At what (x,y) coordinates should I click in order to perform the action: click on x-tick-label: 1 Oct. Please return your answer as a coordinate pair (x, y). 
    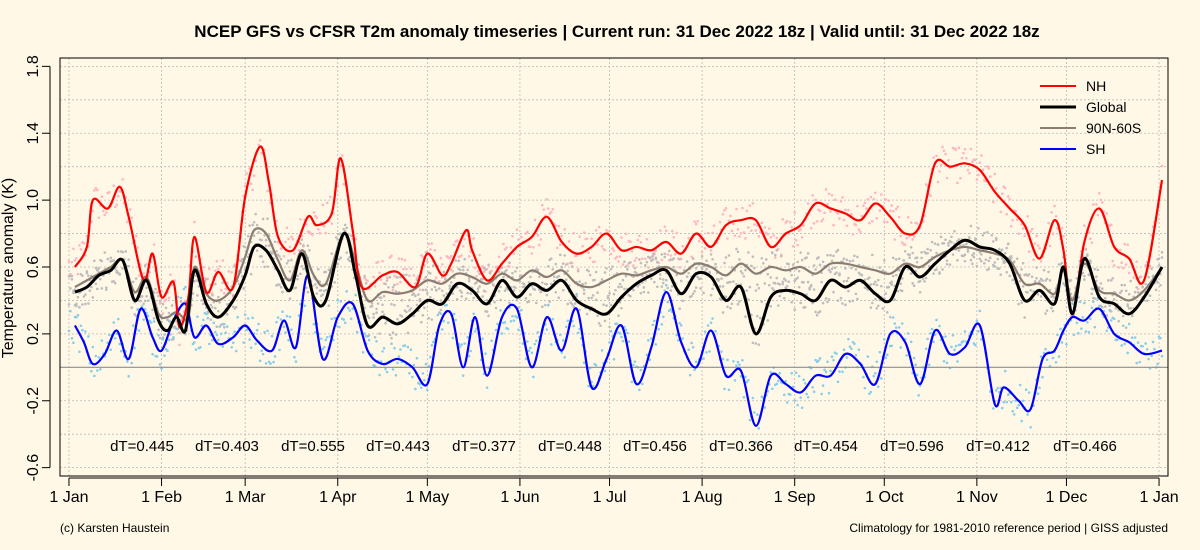
    Looking at the image, I should click on (884, 497).